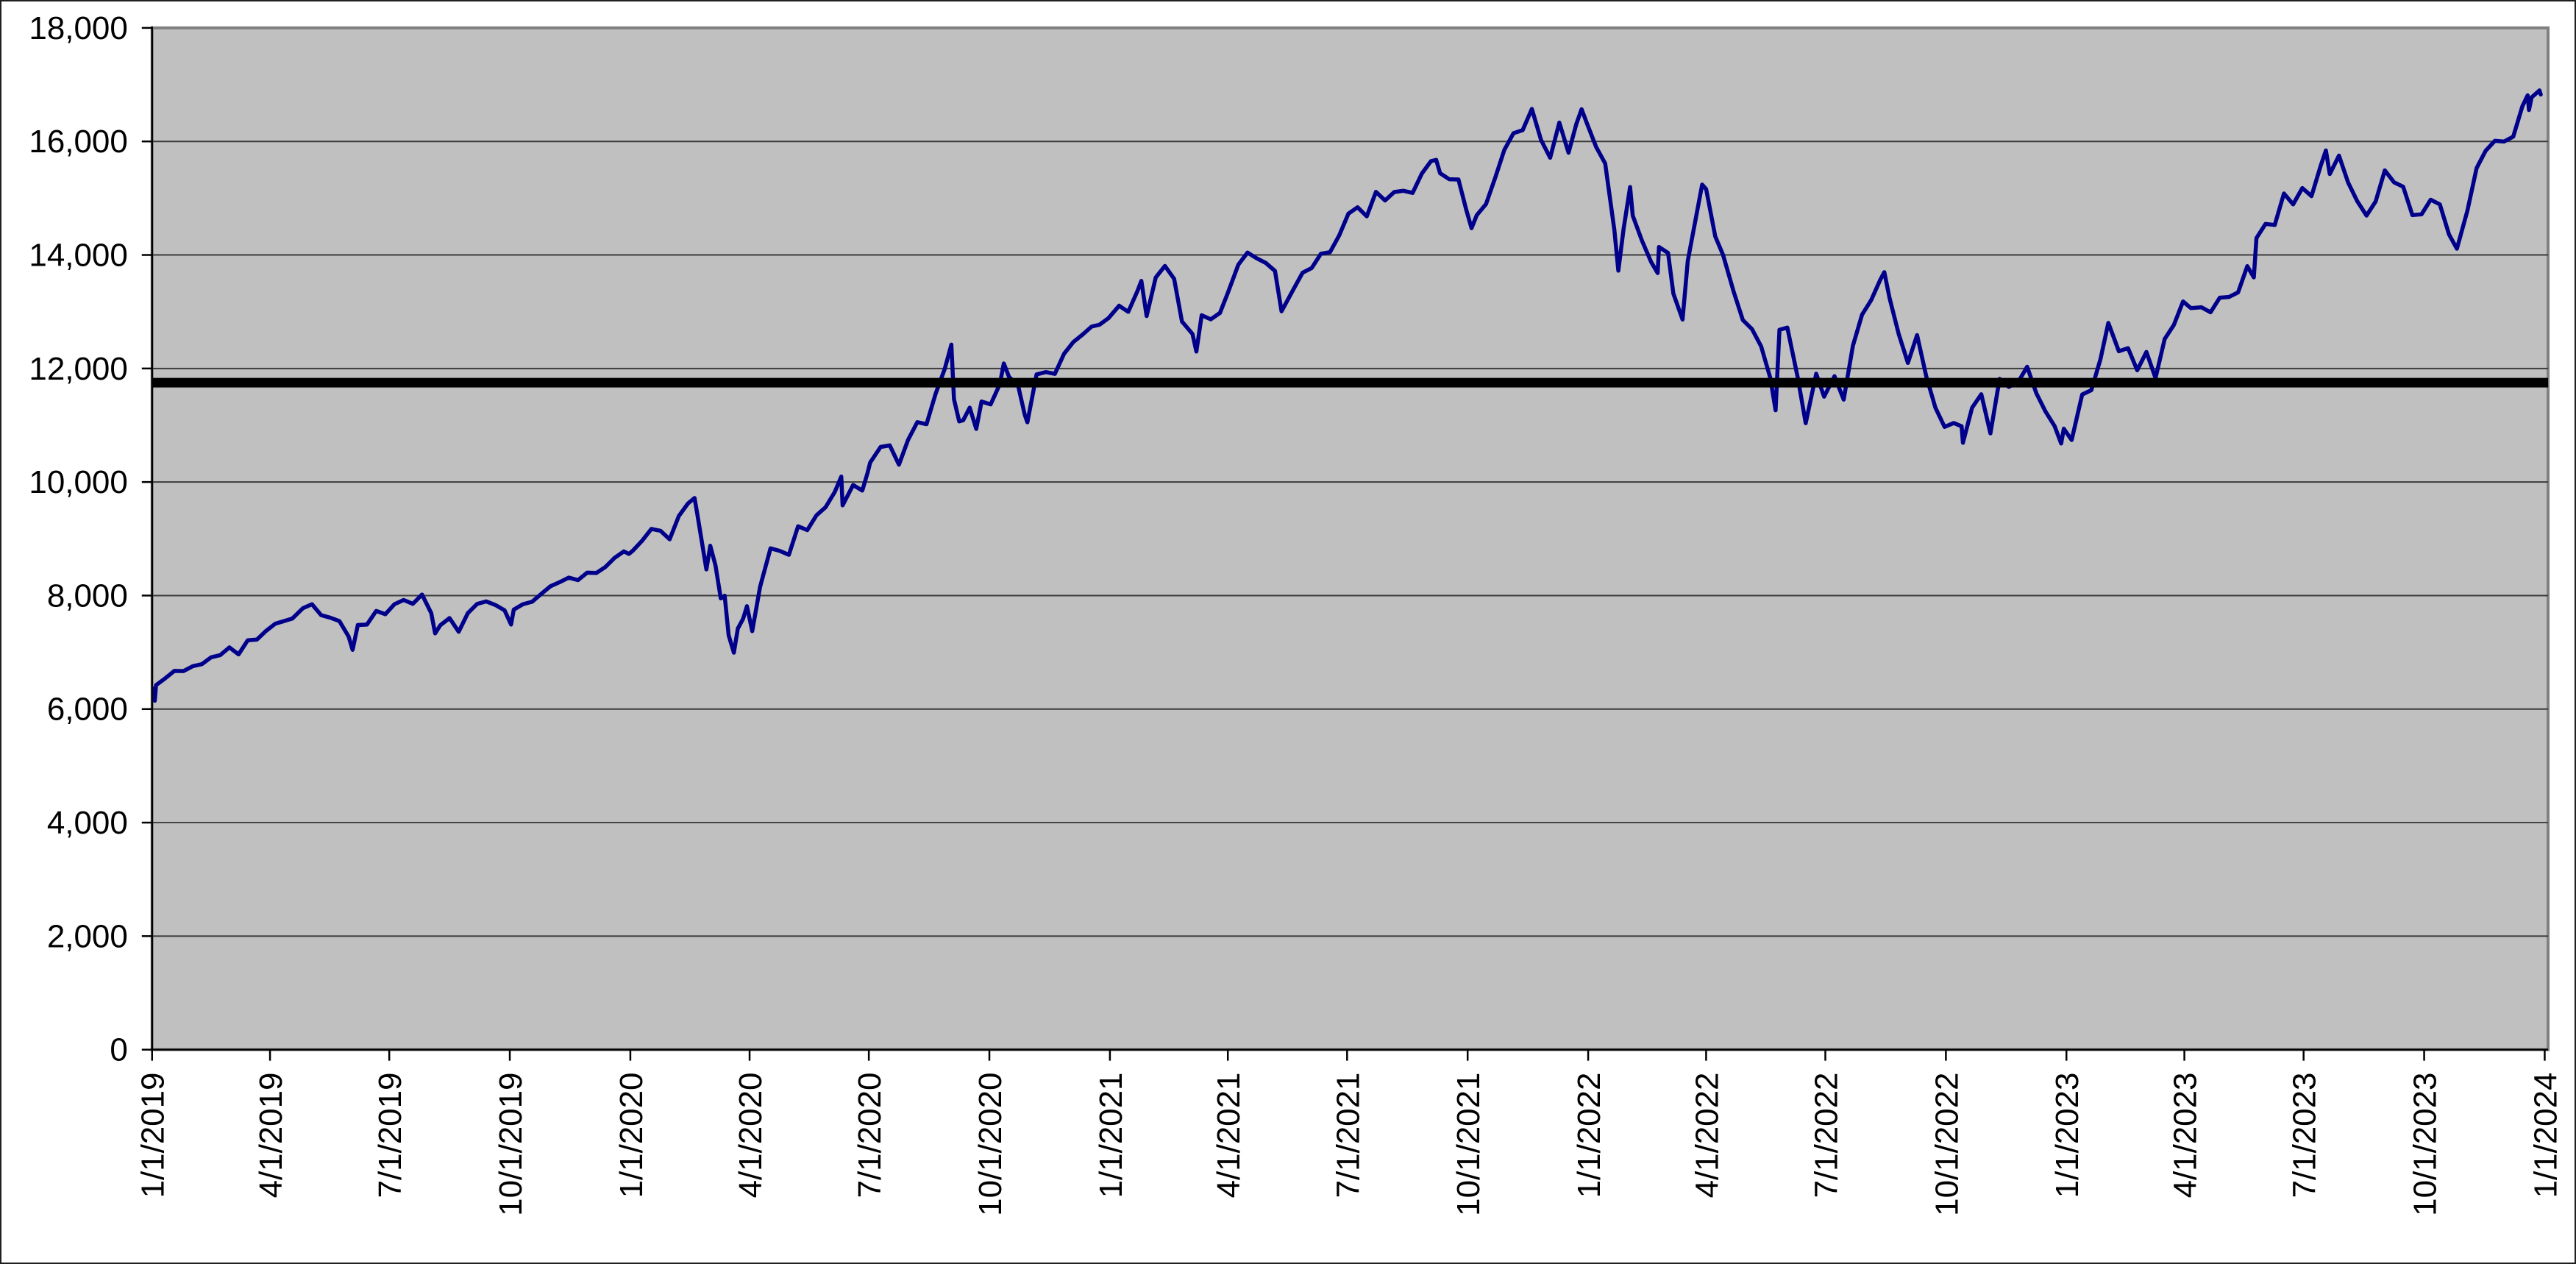 Image resolution: width=2576 pixels, height=1264 pixels. I want to click on x-axis-label: 7/1/2022, so click(1826, 1136).